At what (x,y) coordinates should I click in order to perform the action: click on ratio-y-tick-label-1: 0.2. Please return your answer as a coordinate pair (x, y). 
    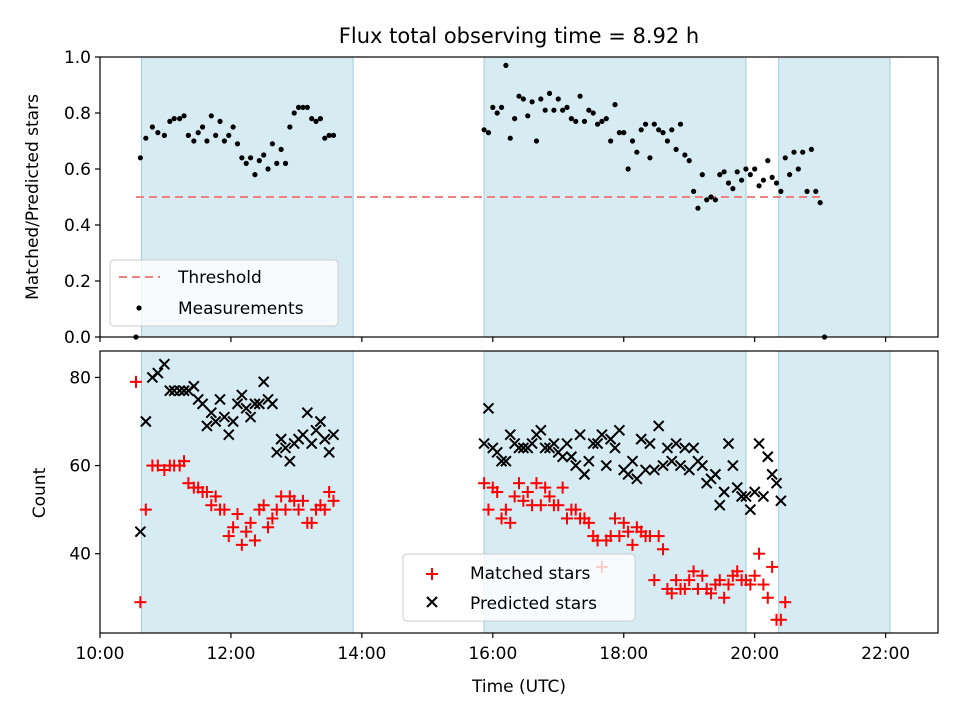
    Looking at the image, I should click on (77, 282).